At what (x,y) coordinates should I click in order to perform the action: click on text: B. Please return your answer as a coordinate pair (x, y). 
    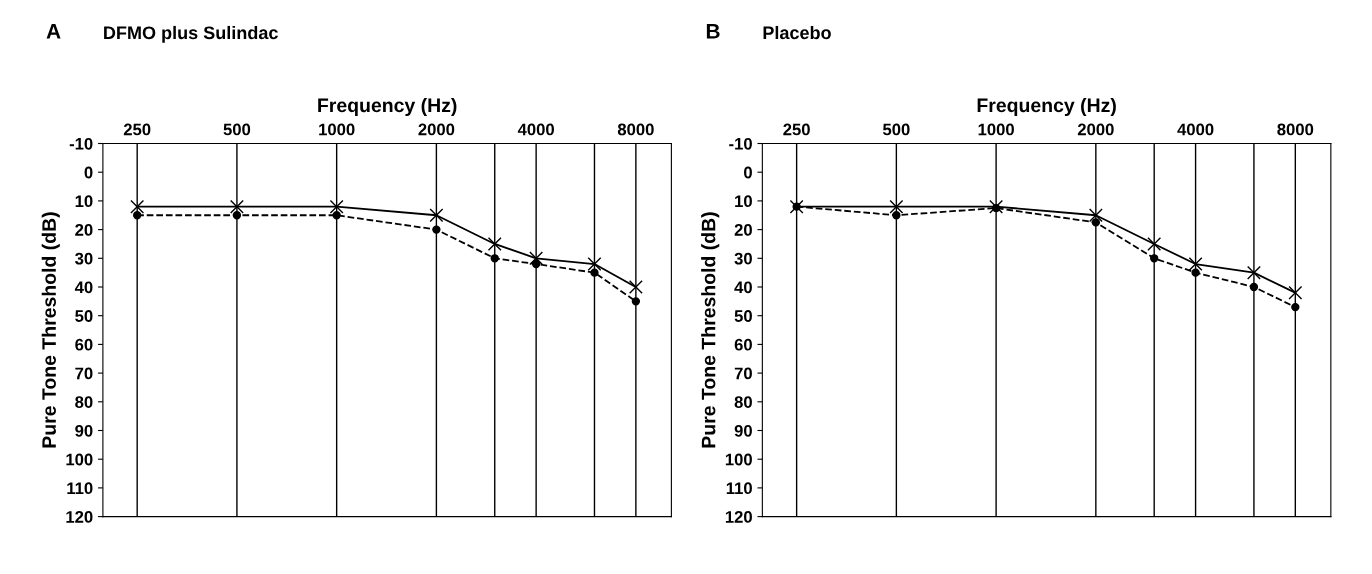
    Looking at the image, I should click on (713, 31).